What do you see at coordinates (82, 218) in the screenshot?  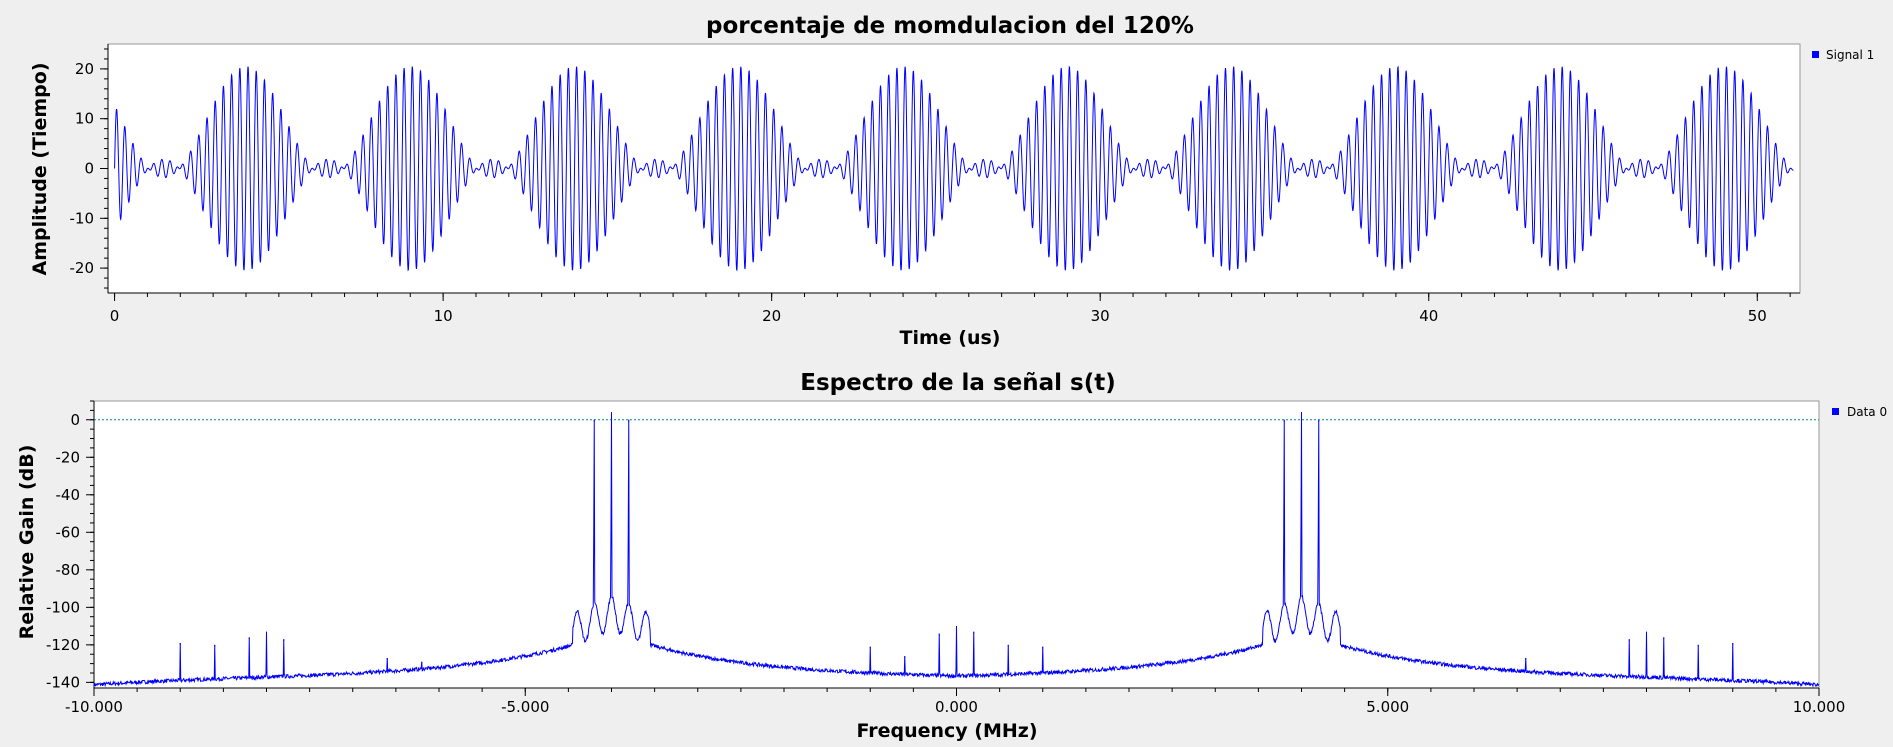 I see `y-tick-label: -10` at bounding box center [82, 218].